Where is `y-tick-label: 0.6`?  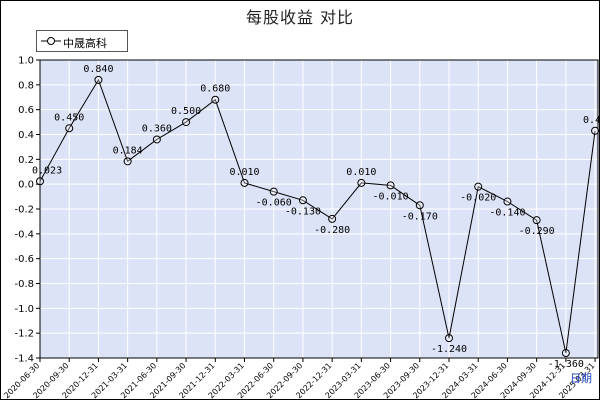
y-tick-label: 0.6 is located at coordinates (26, 110).